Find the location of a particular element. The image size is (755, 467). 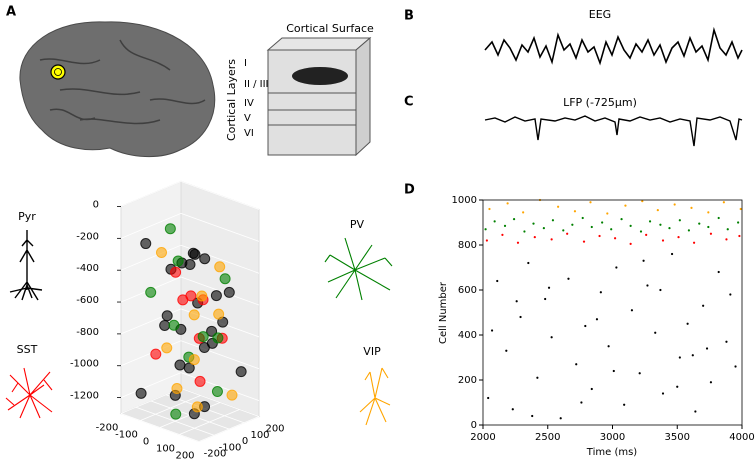

y-tick-label: 100 is located at coordinates (259, 435).